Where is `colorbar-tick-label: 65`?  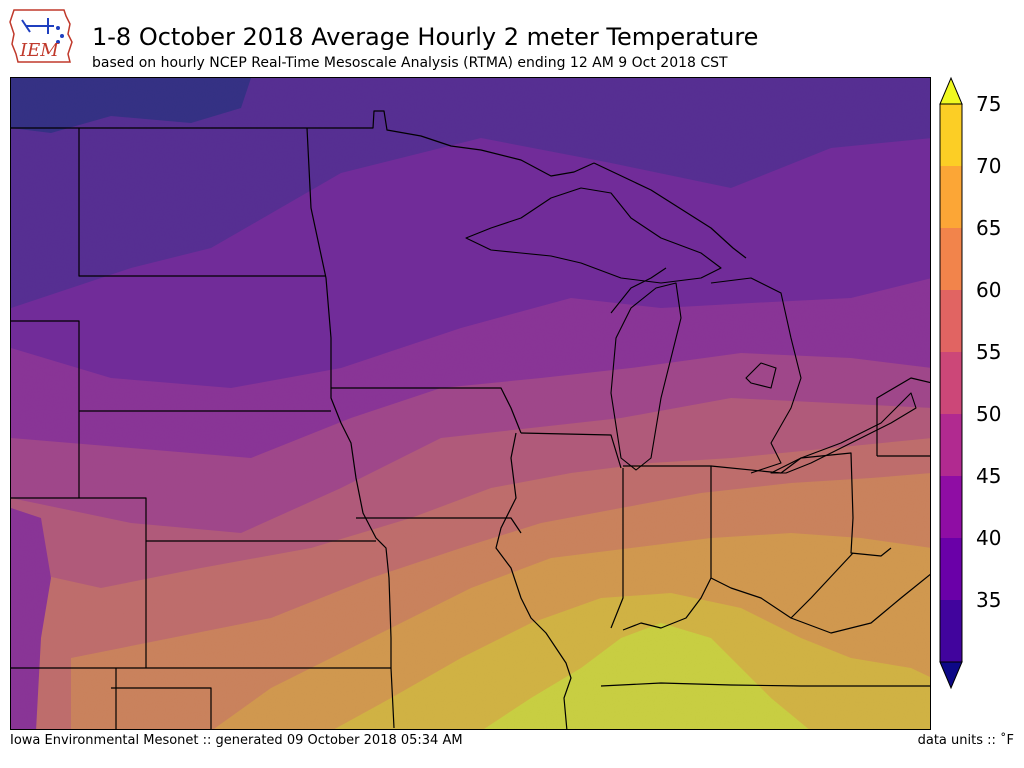 colorbar-tick-label: 65 is located at coordinates (989, 228).